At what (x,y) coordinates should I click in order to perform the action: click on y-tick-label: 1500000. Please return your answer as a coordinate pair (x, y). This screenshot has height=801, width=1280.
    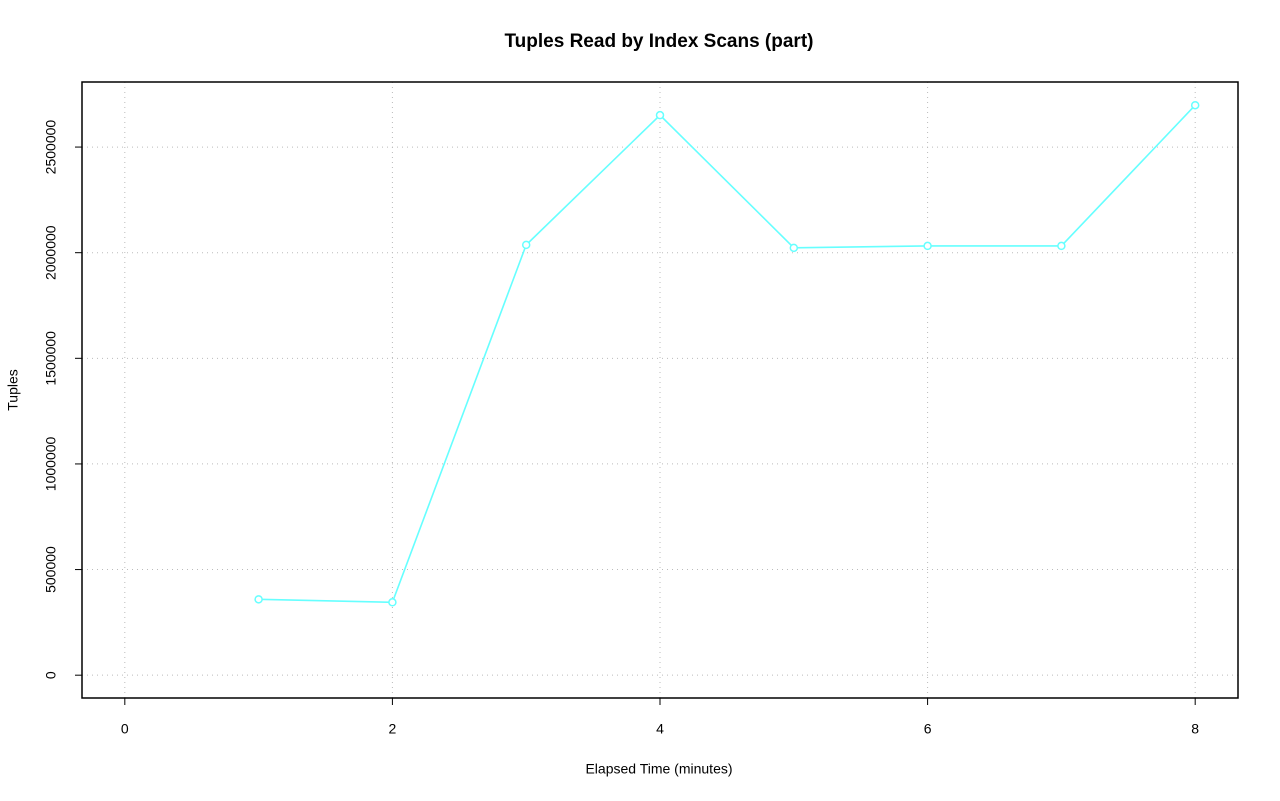
    Looking at the image, I should click on (51, 358).